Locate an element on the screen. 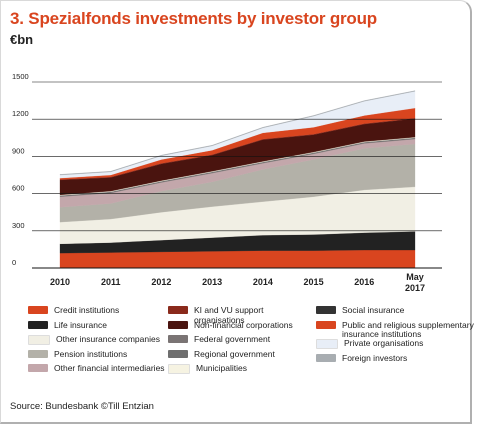 Image resolution: width=480 pixels, height=431 pixels. legend-label: Municipalities is located at coordinates (222, 368).